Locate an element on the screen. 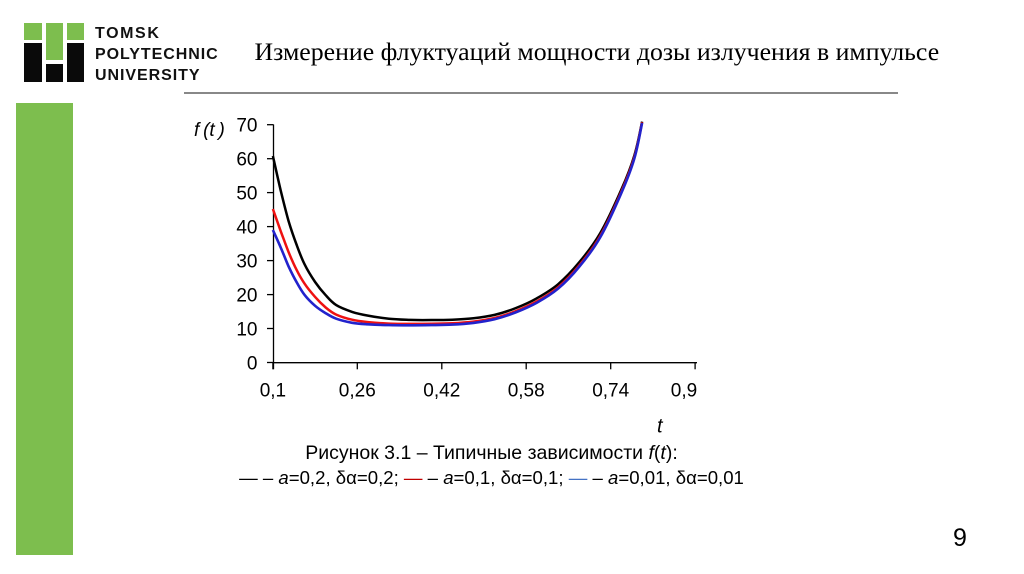 Image resolution: width=1024 pixels, height=574 pixels. svg-text: 0,9 is located at coordinates (684, 391).